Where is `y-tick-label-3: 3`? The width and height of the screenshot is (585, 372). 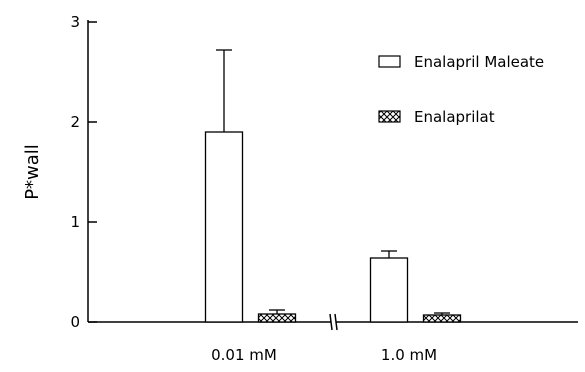 y-tick-label-3: 3 is located at coordinates (75, 22).